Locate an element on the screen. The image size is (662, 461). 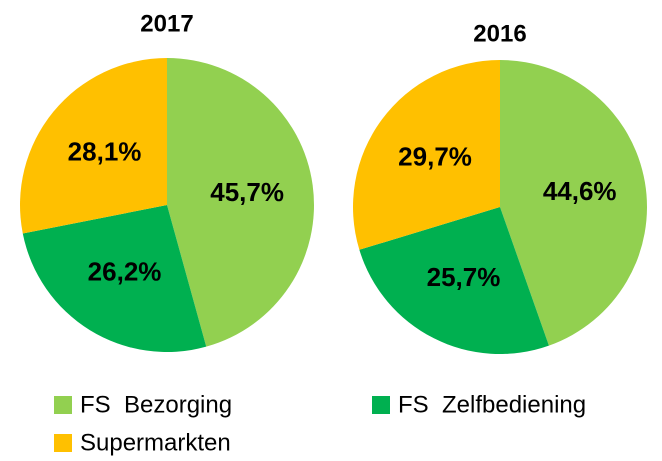
chart-title: 2017 is located at coordinates (166, 23).